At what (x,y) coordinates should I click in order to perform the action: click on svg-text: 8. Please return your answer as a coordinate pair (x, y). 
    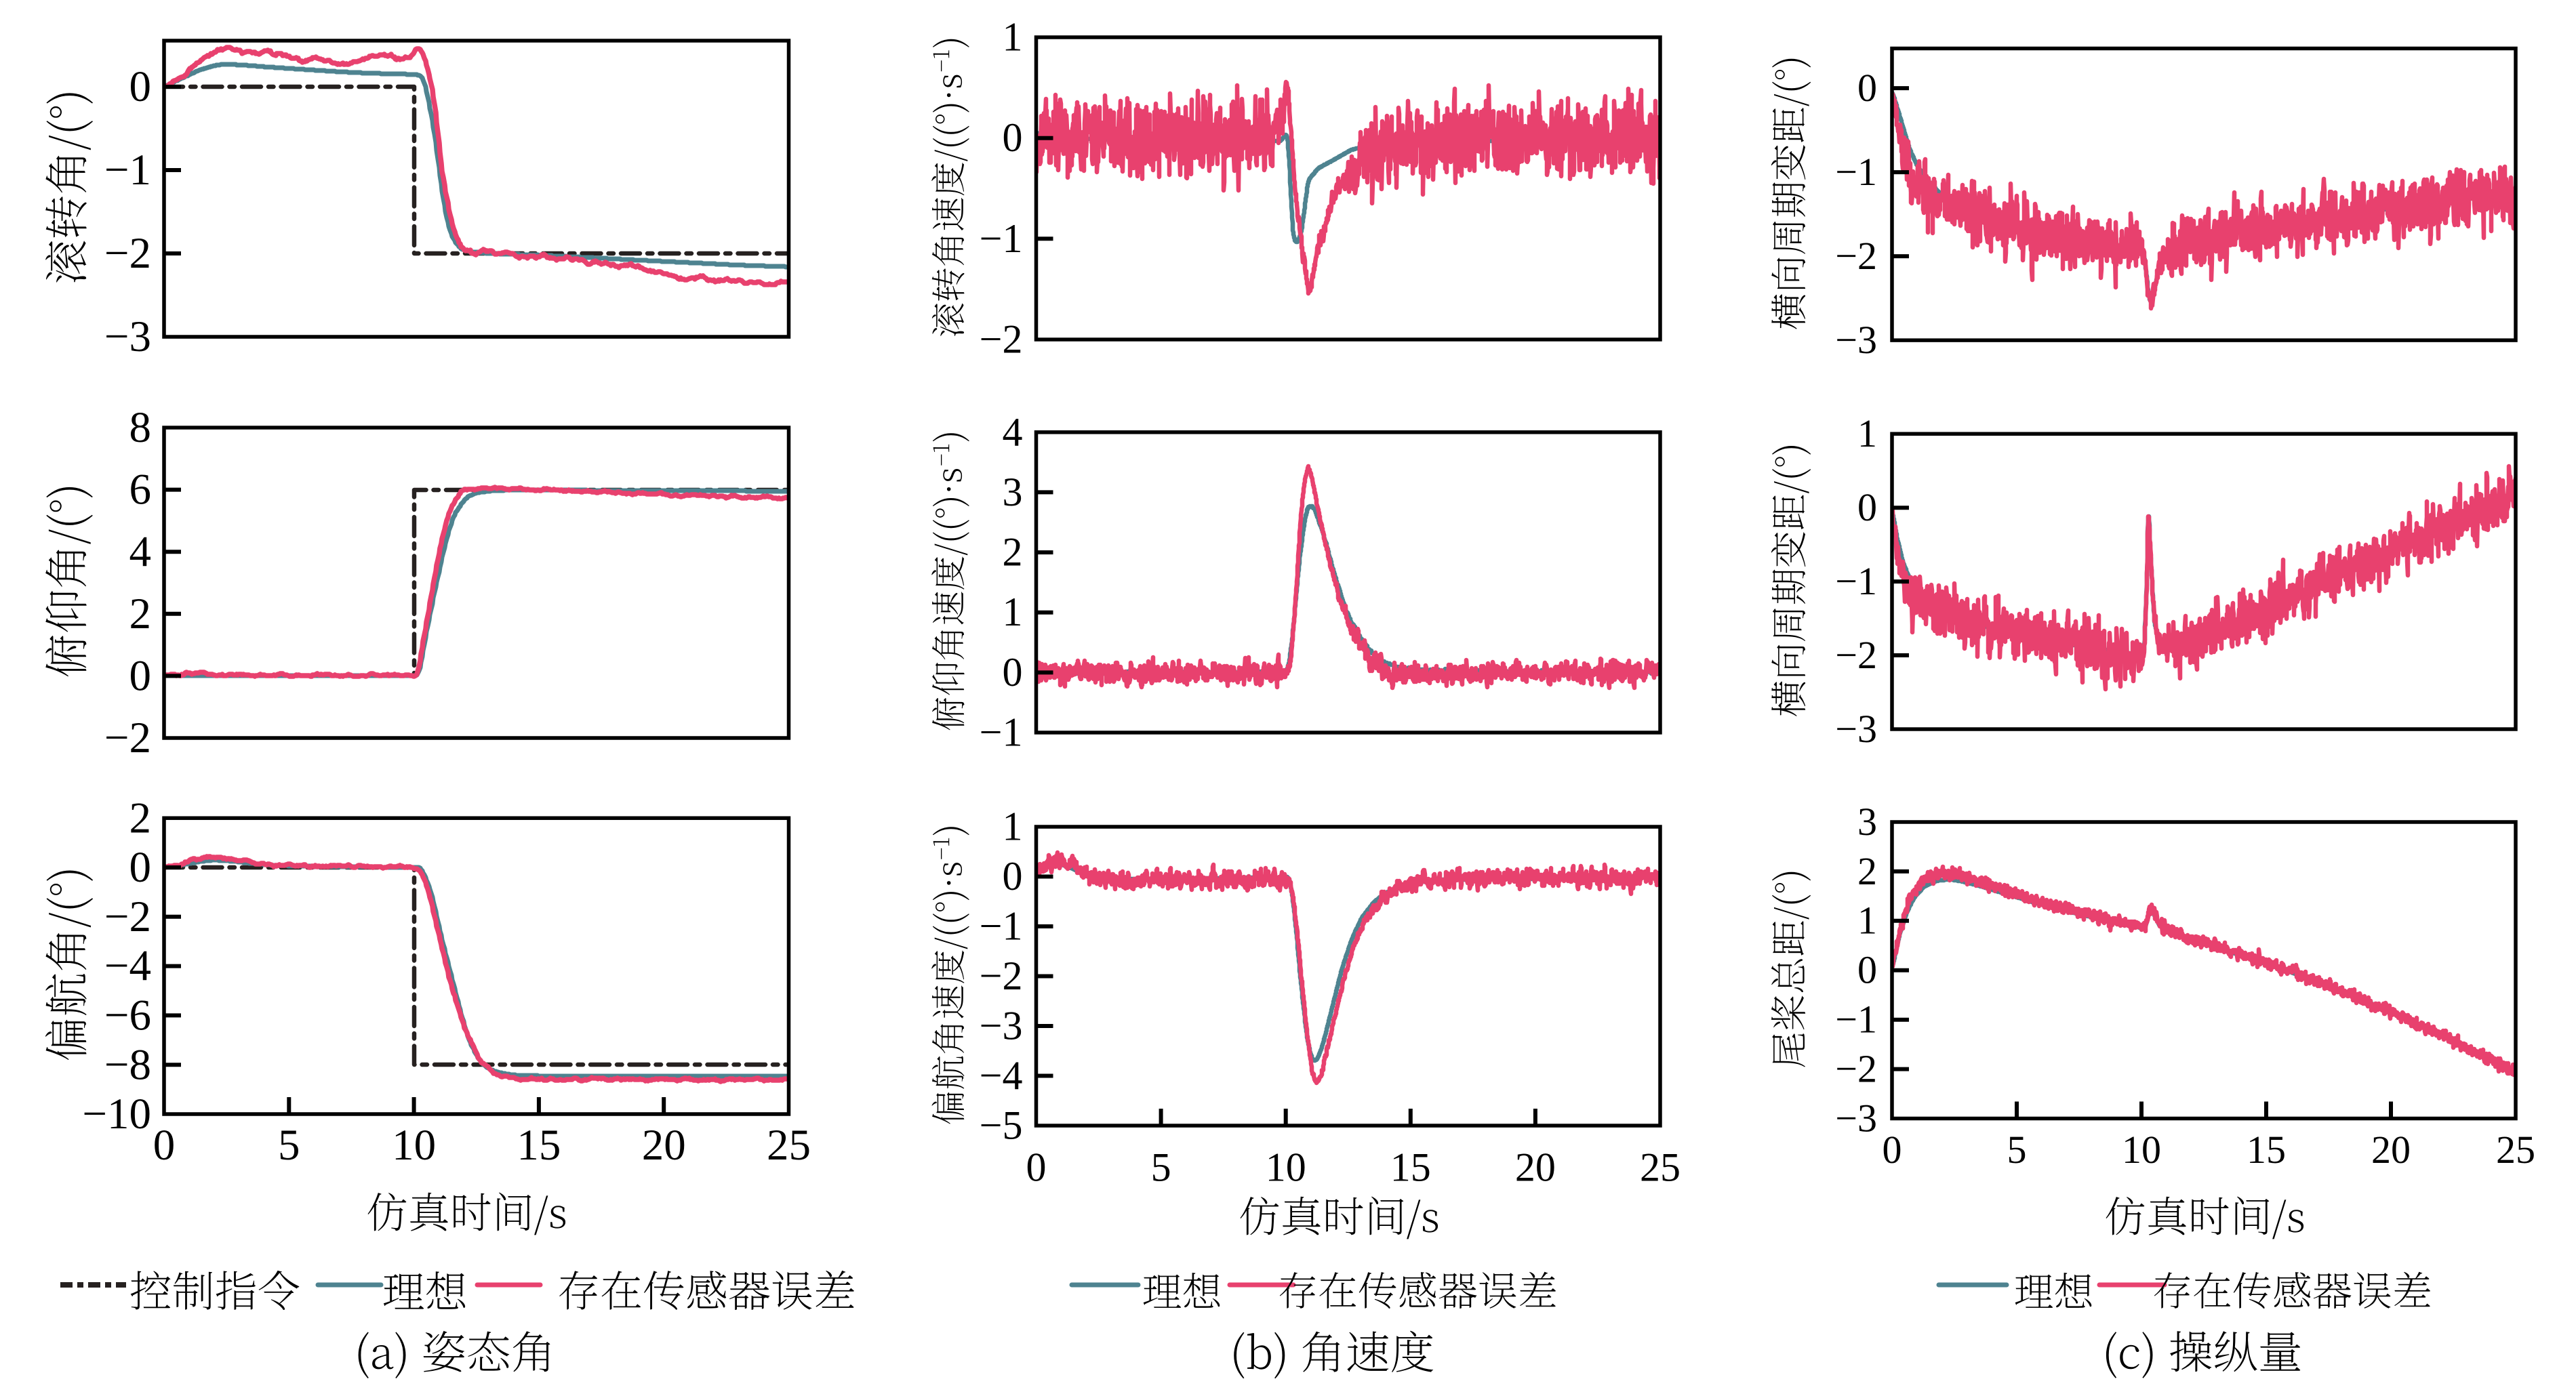
    Looking at the image, I should click on (140, 428).